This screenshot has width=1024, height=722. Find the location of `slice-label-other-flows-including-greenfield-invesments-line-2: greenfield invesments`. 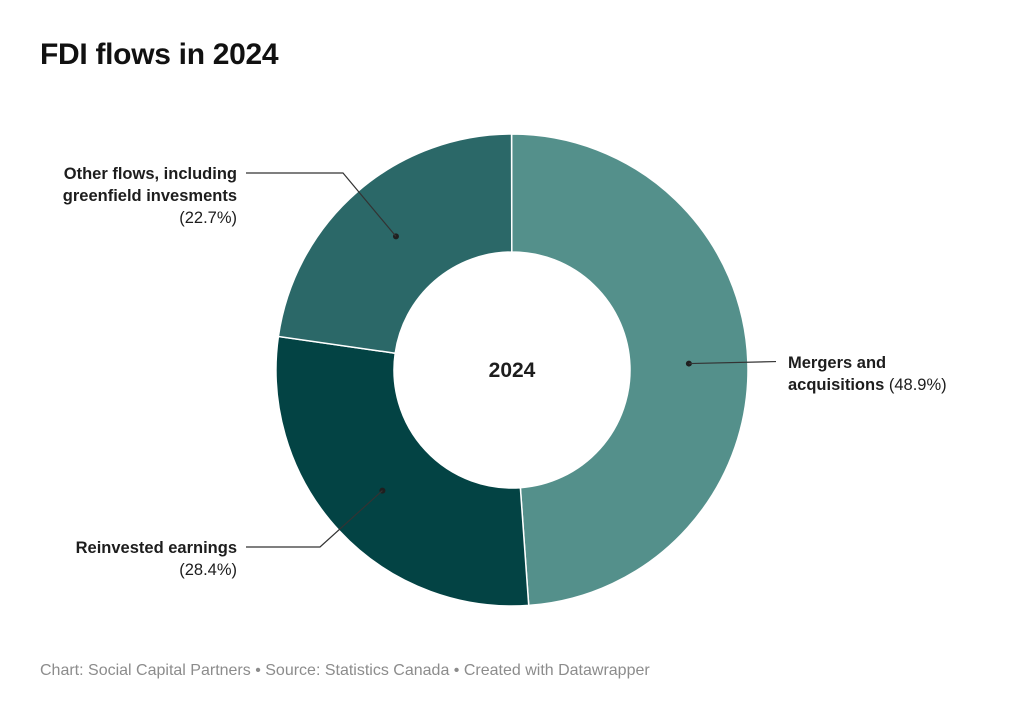

slice-label-other-flows-including-greenfield-invesments-line-2: greenfield invesments is located at coordinates (150, 196).